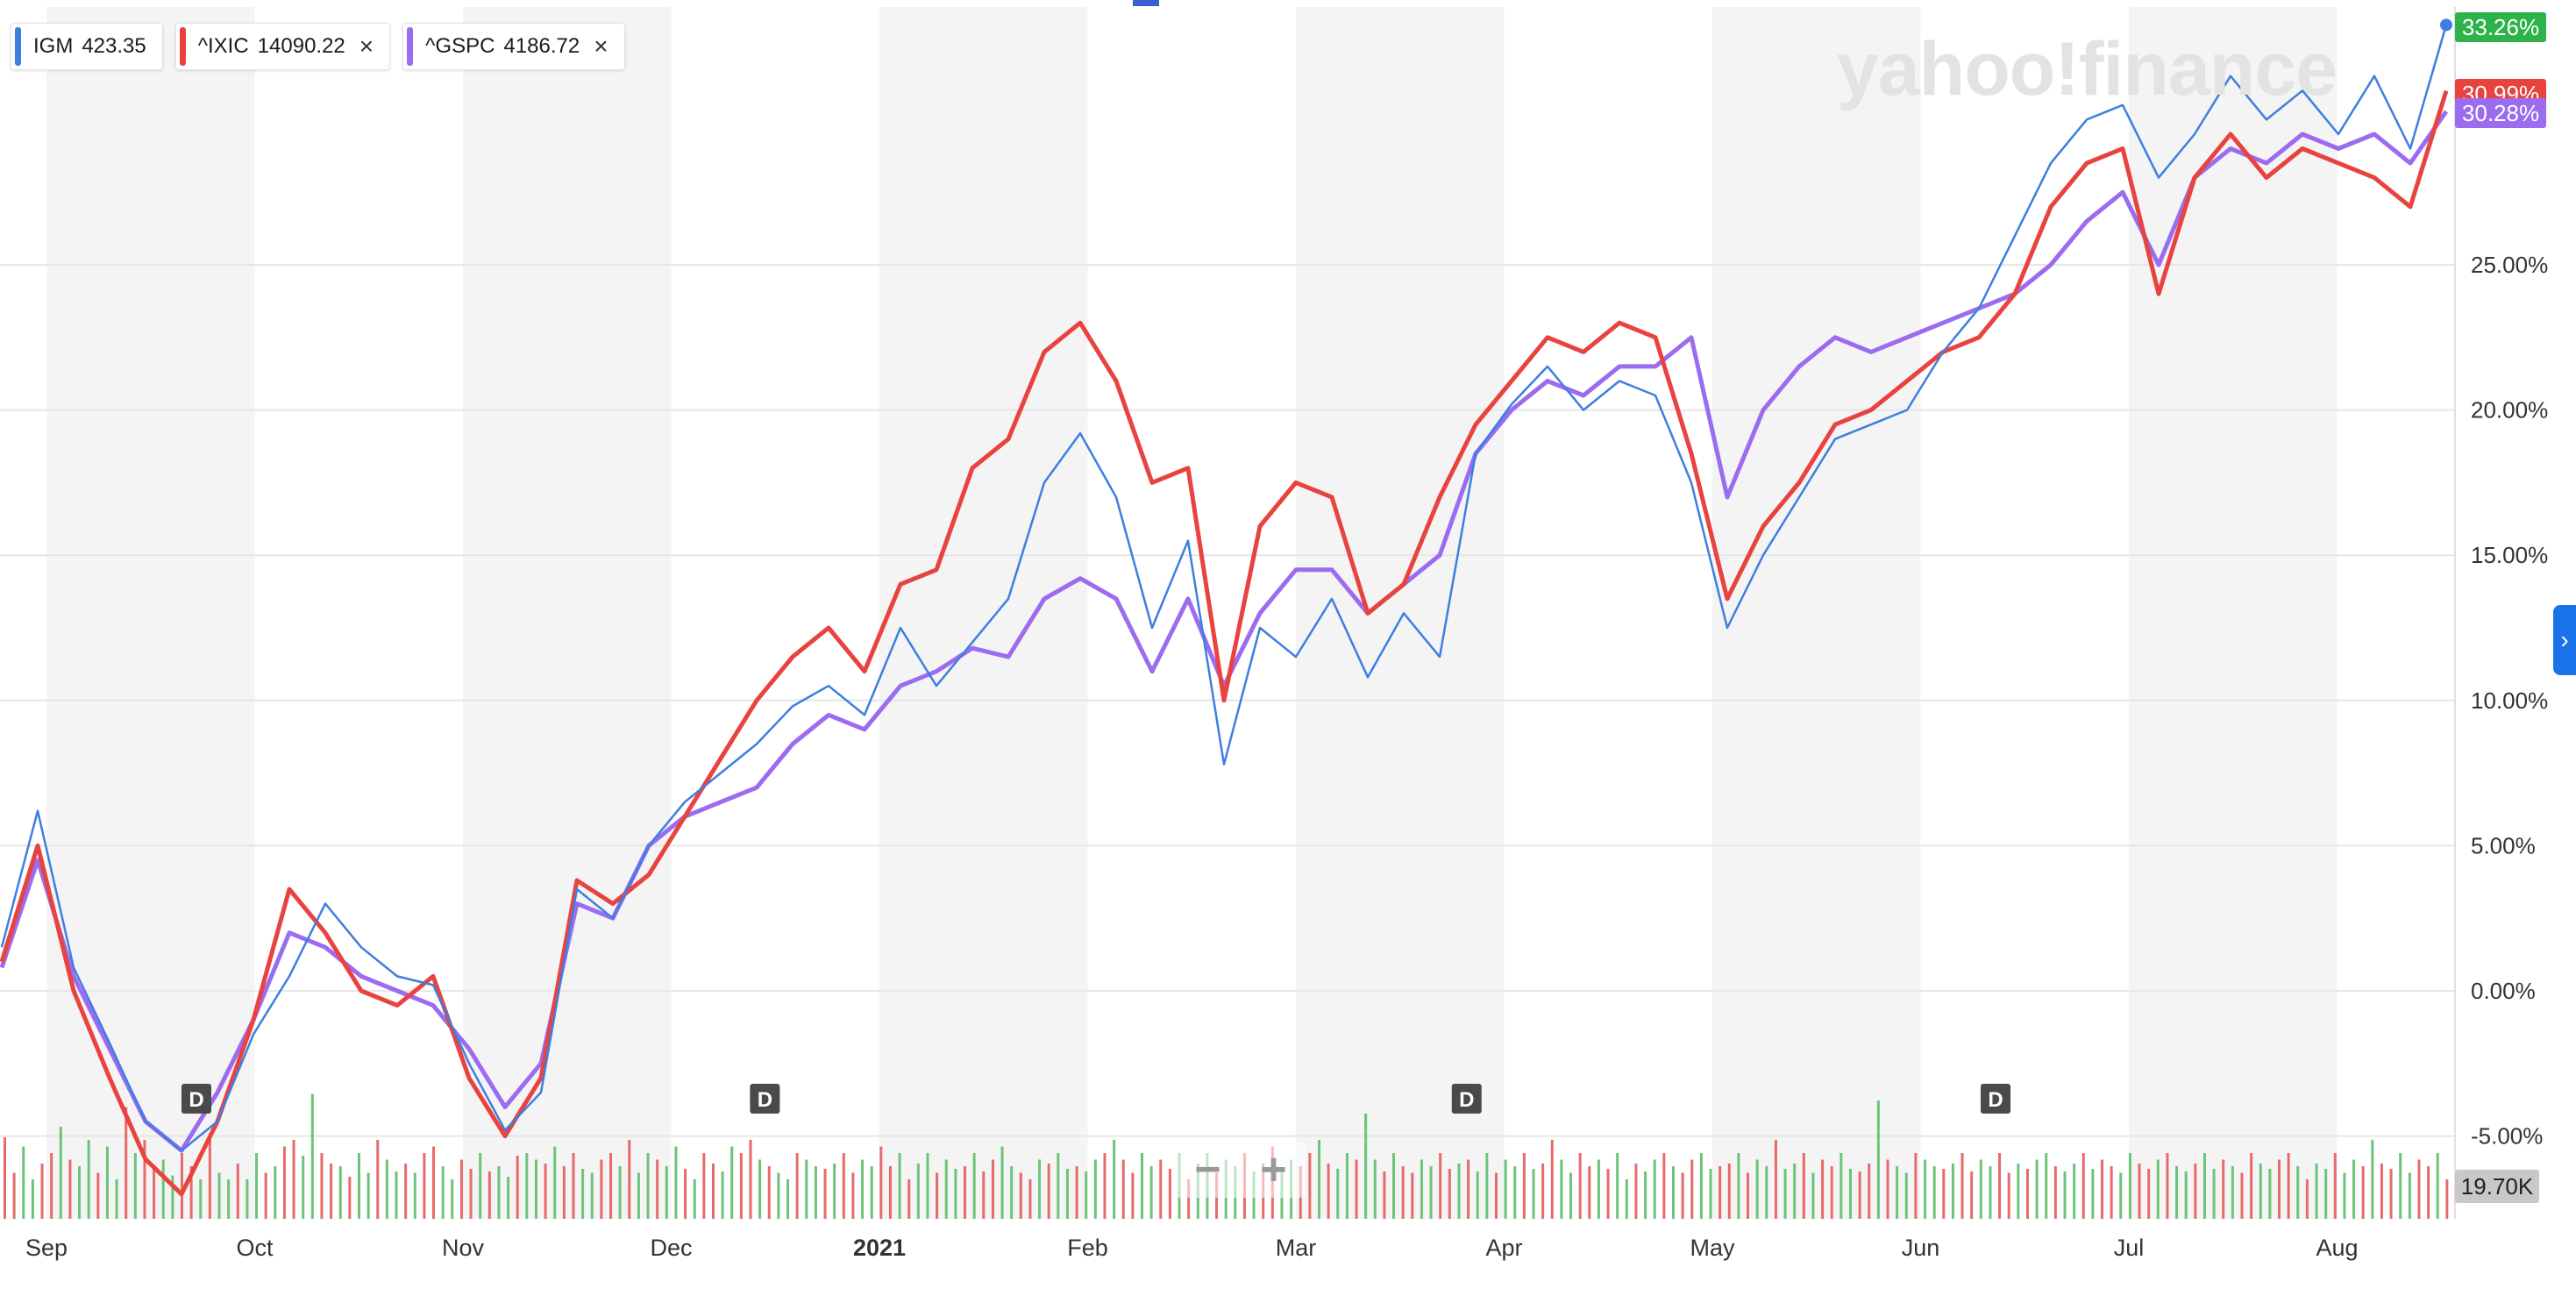 This screenshot has height=1310, width=2576. Describe the element at coordinates (2507, 1136) in the screenshot. I see `y-tick-label: -5.00%` at that location.